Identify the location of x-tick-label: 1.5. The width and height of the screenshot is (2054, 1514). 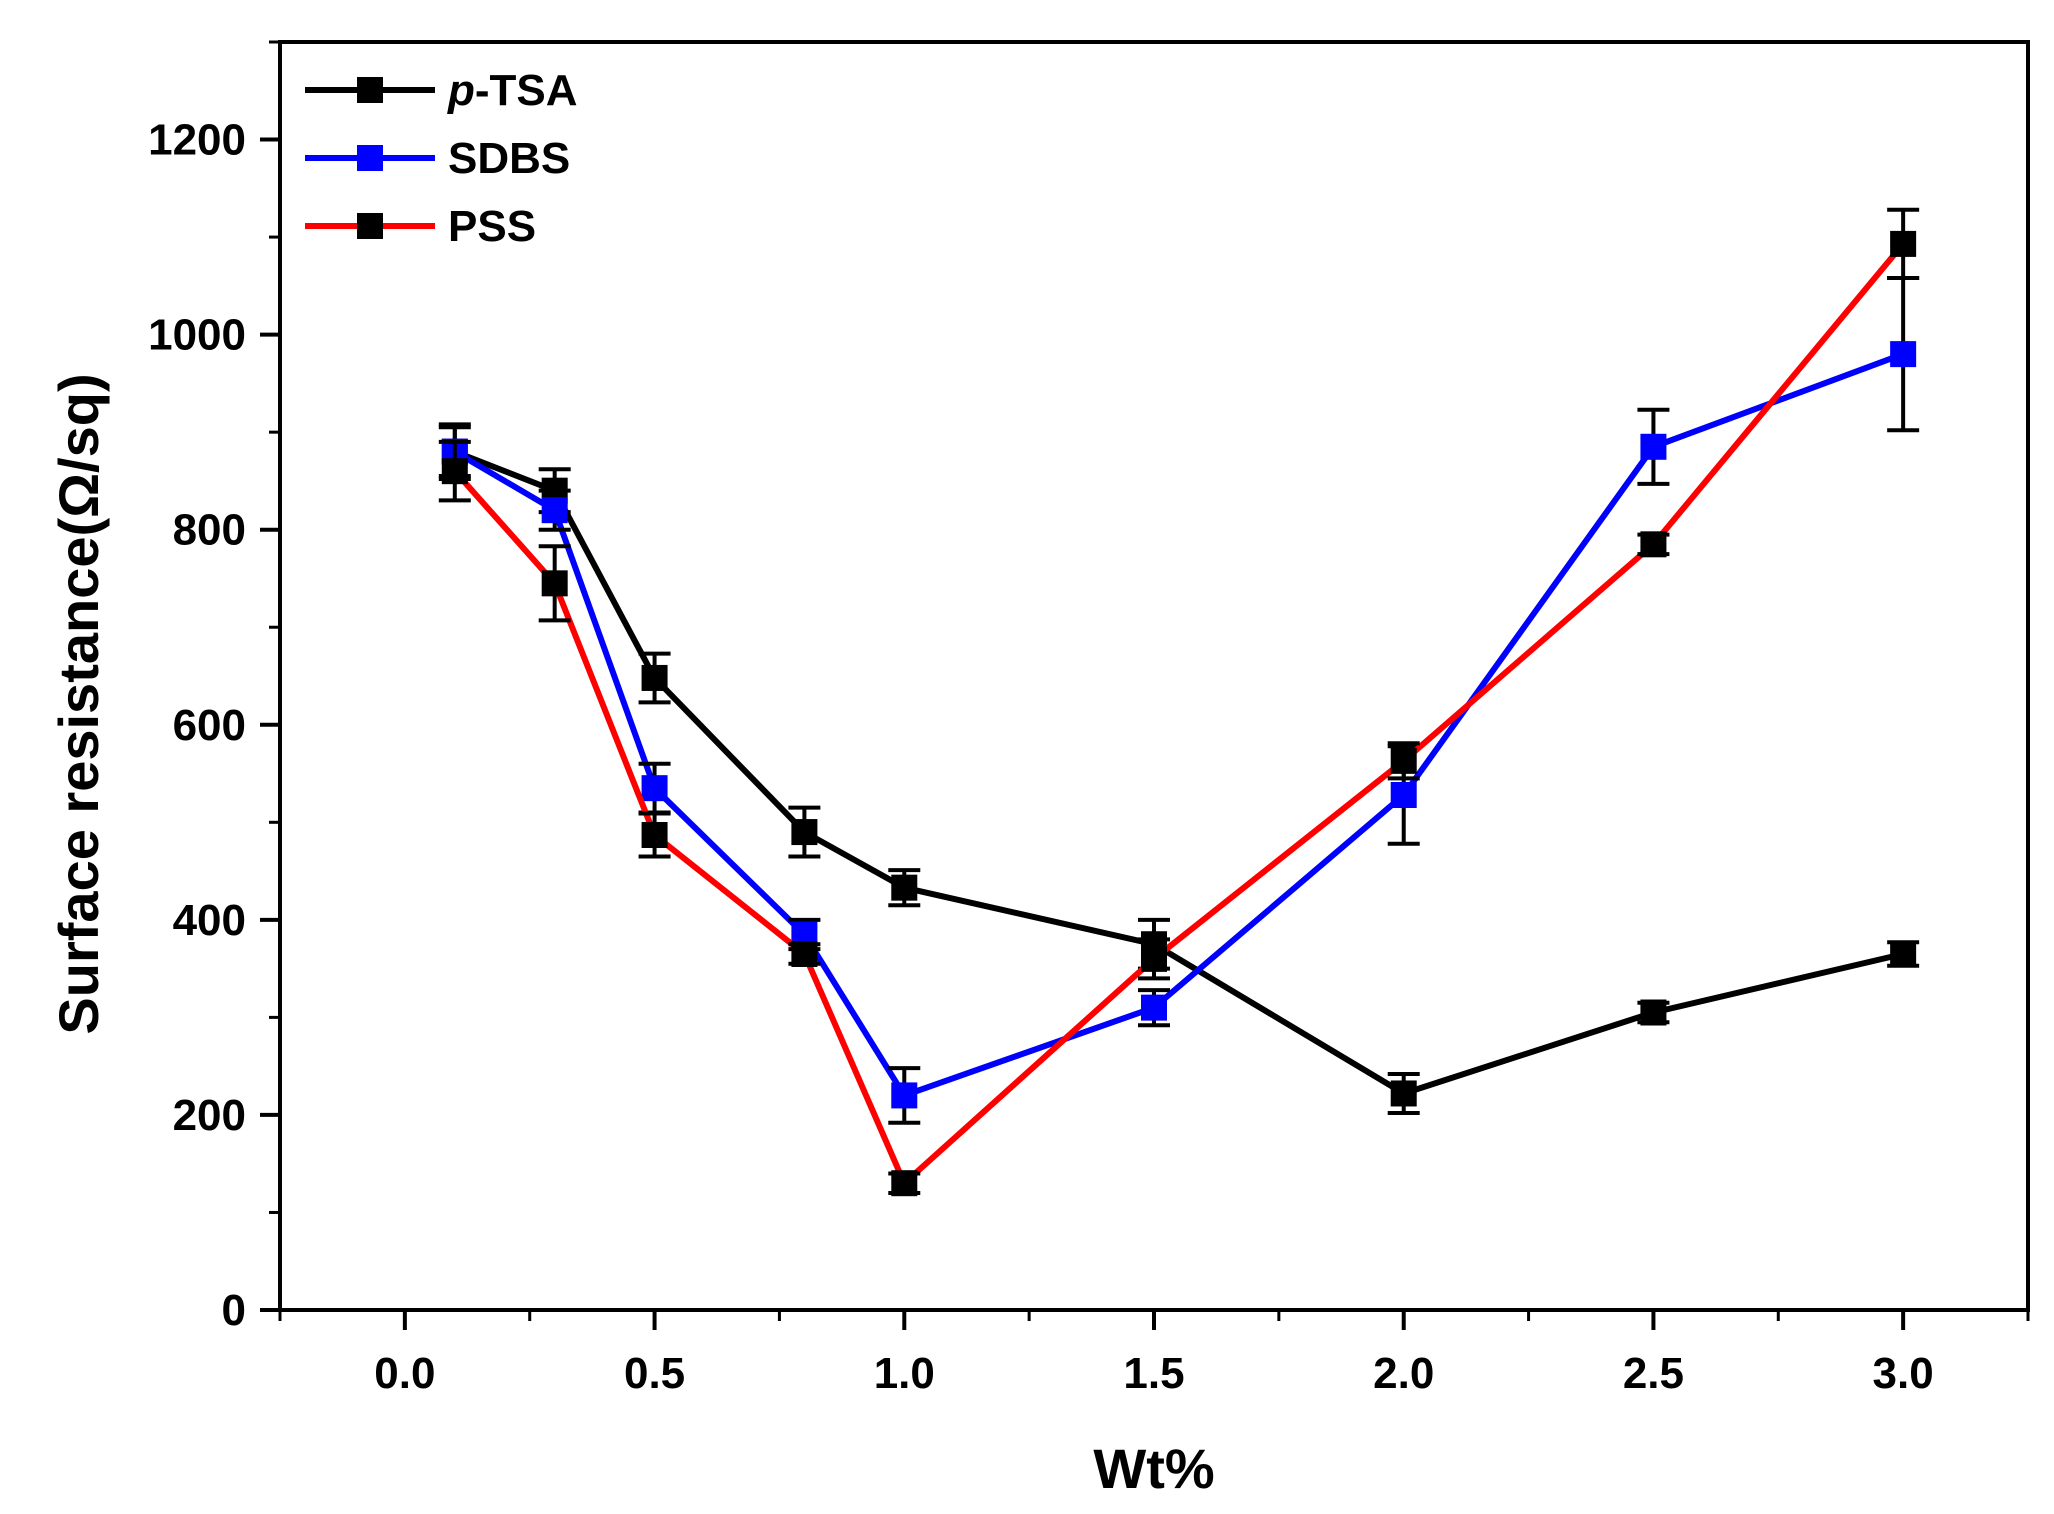
(1153, 1373).